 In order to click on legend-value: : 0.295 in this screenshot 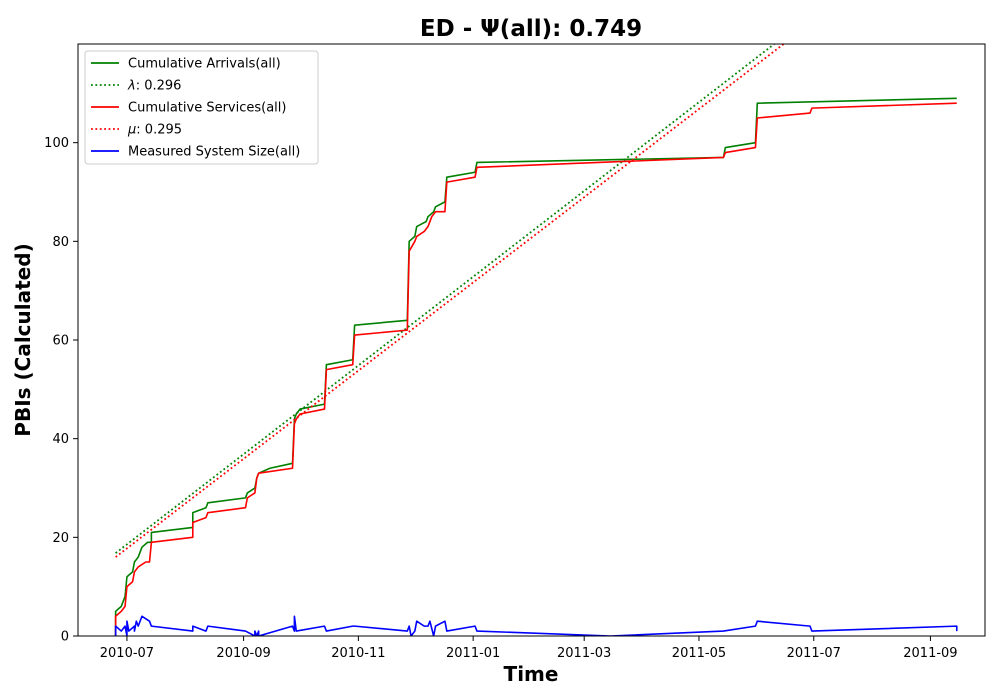, I will do `click(159, 130)`.